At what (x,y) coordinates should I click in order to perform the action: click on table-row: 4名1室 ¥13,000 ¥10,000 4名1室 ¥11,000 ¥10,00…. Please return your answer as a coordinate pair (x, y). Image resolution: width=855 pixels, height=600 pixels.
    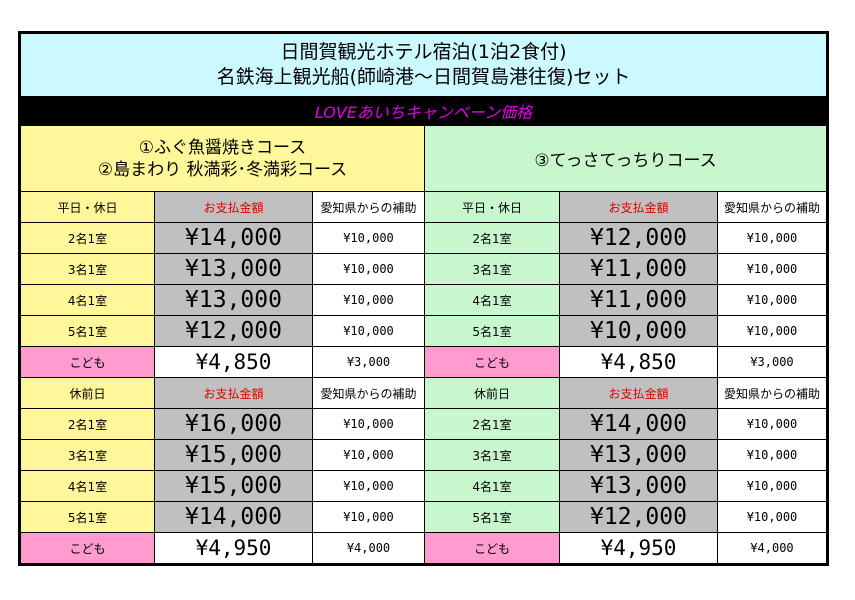
    Looking at the image, I should click on (423, 300).